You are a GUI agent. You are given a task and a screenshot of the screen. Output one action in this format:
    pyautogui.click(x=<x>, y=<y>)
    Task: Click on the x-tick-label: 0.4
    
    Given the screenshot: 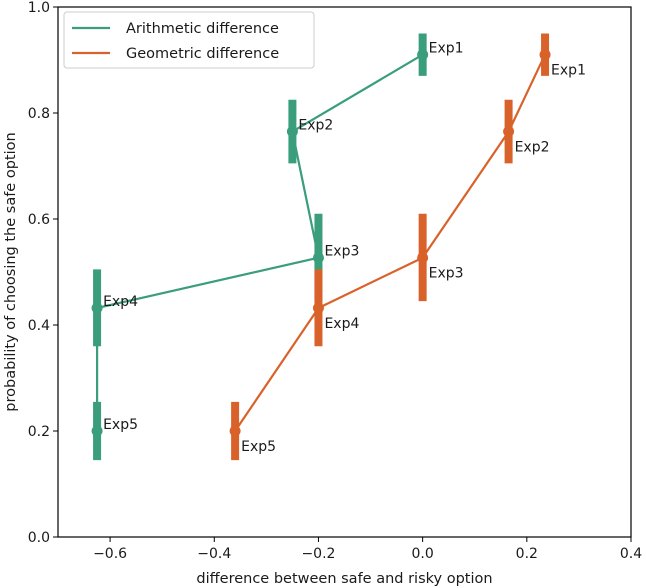 What is the action you would take?
    pyautogui.click(x=631, y=554)
    